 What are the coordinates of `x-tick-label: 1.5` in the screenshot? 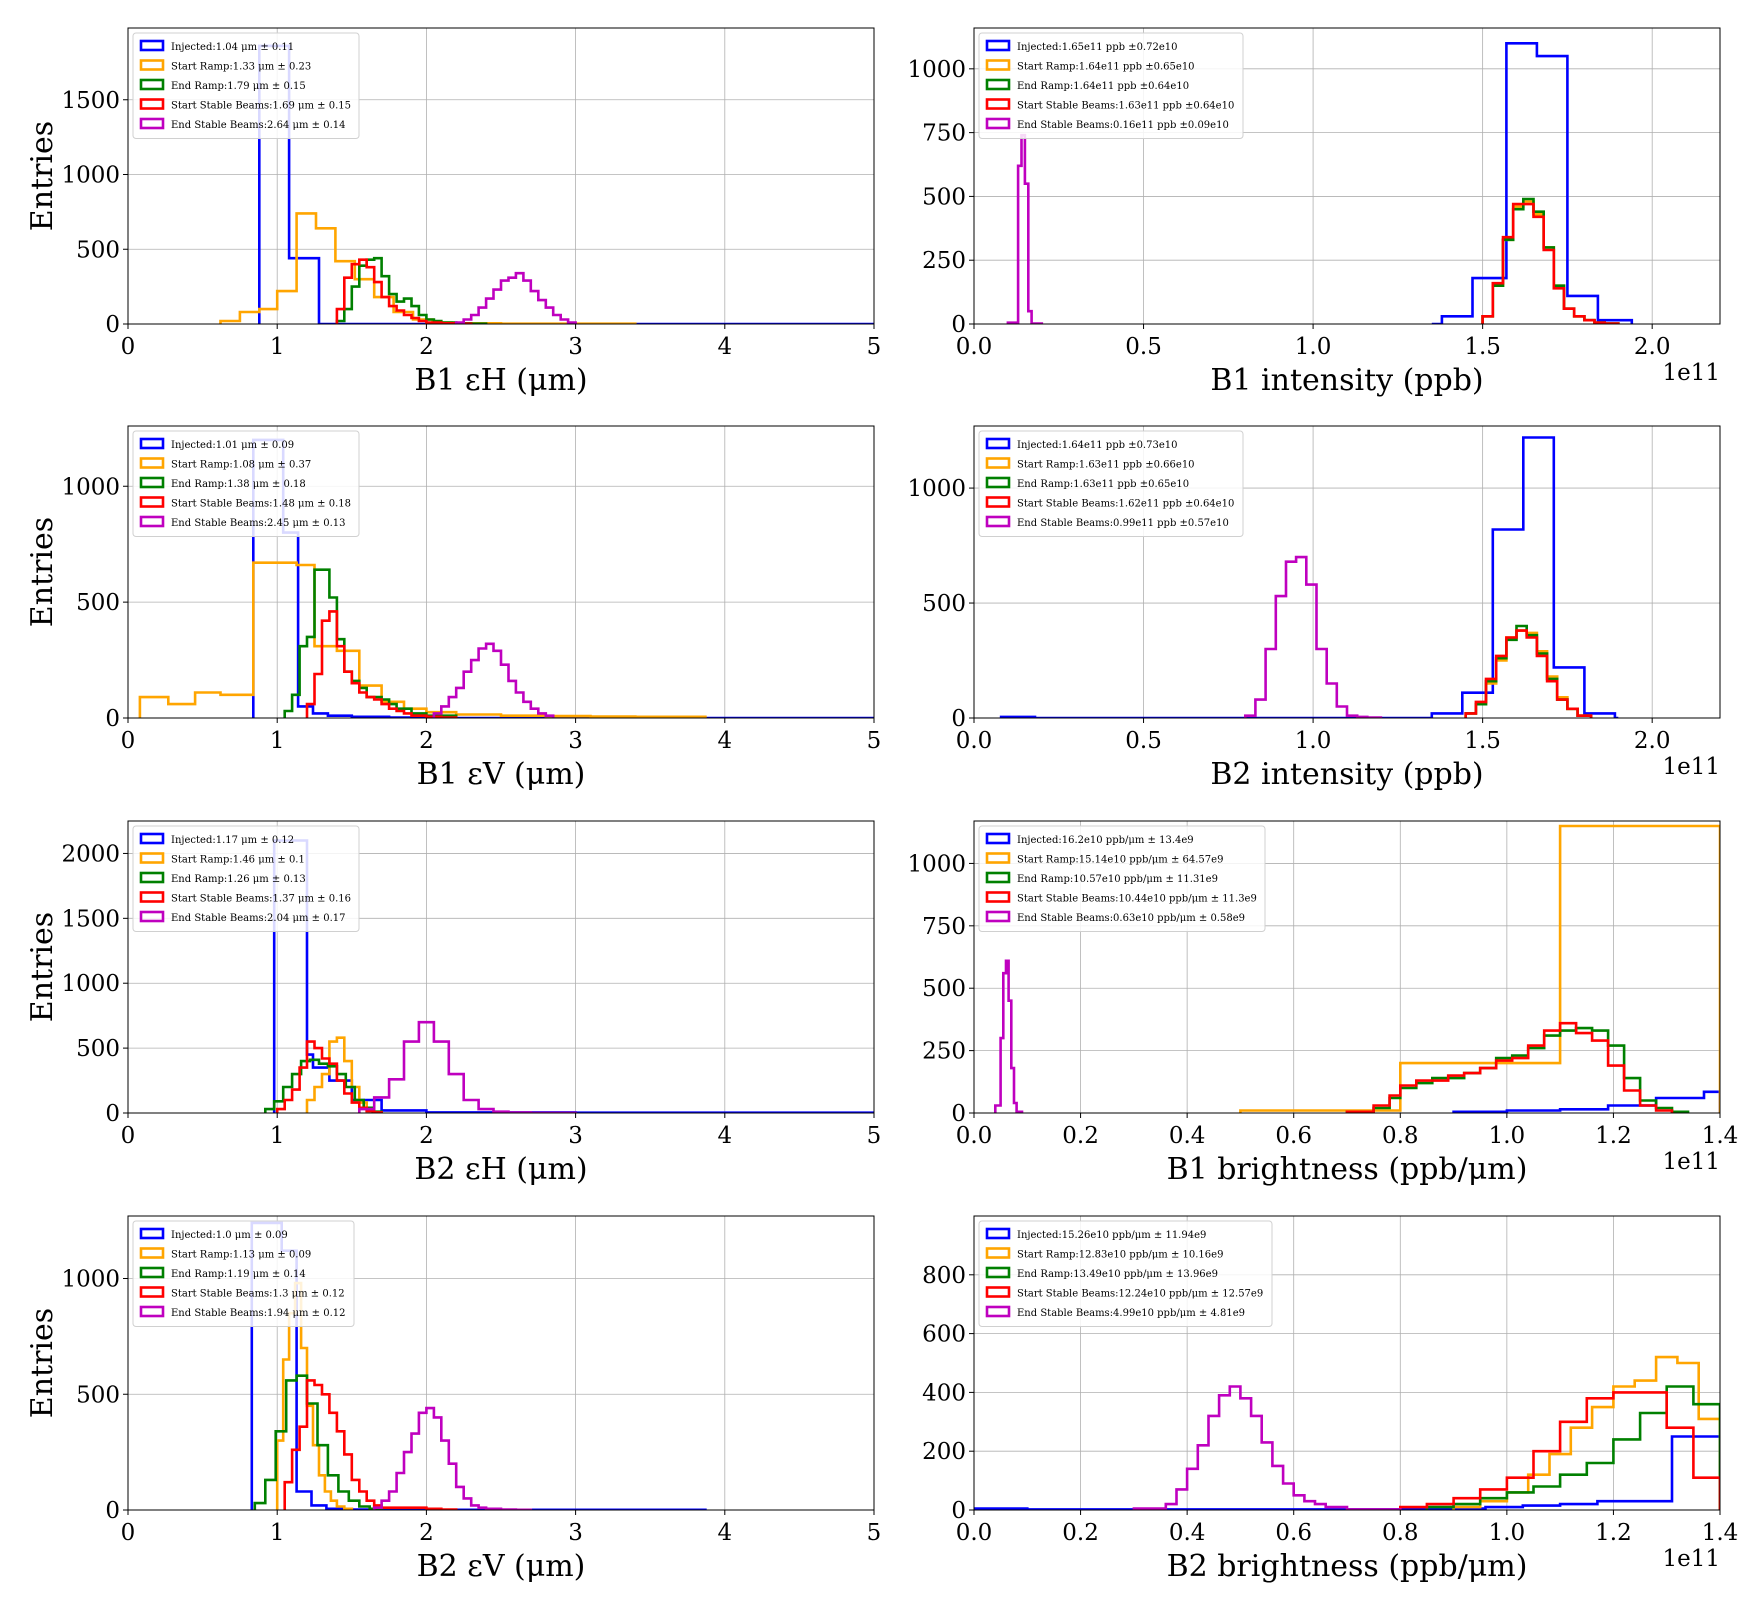 It's located at (1482, 347).